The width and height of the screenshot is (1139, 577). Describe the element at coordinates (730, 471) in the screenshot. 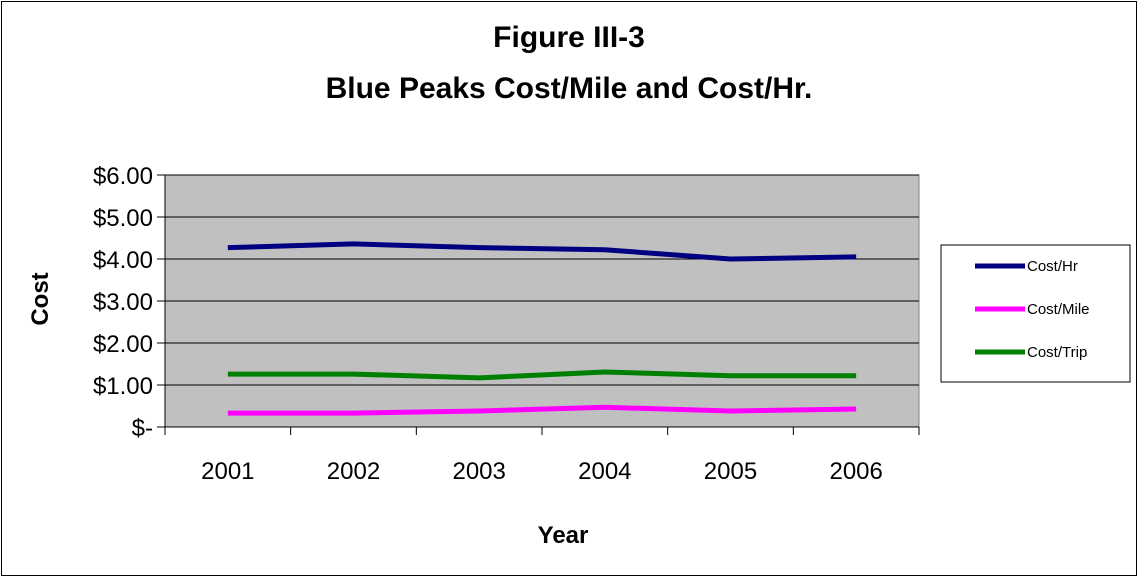

I see `x-tick-label: 2005` at that location.